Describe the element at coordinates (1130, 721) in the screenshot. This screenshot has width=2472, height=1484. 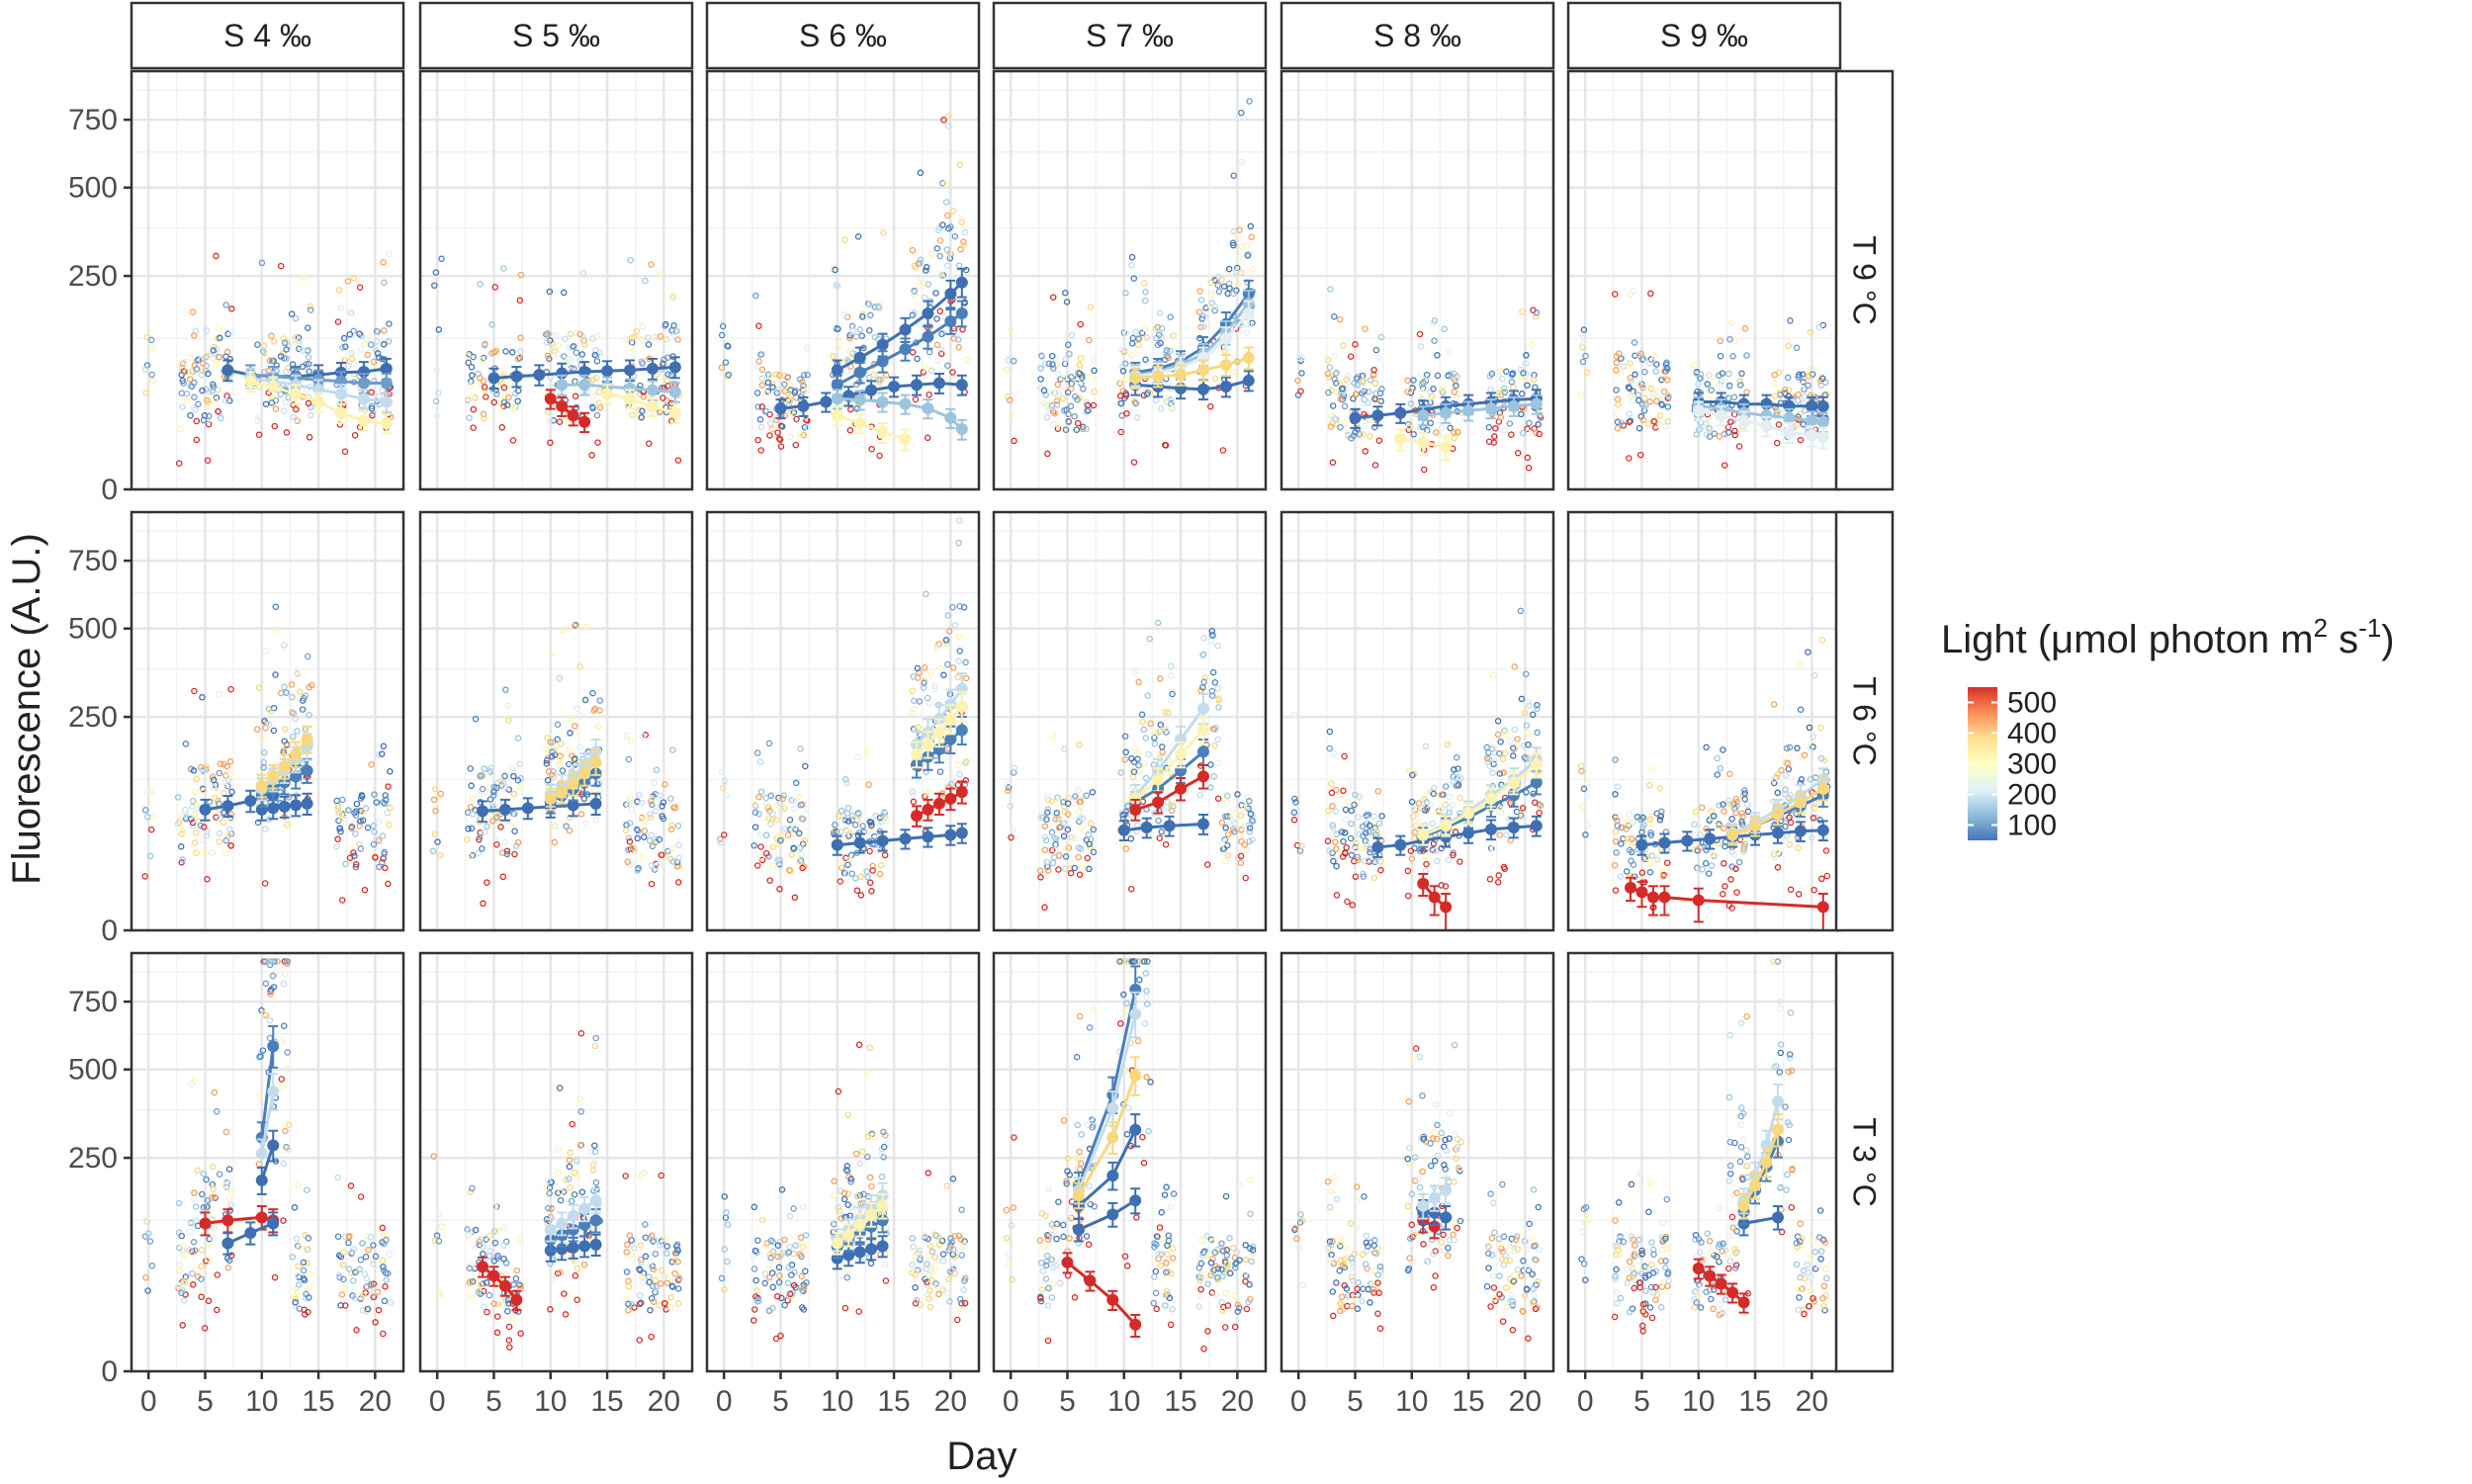
I see `panel-r1-c3` at that location.